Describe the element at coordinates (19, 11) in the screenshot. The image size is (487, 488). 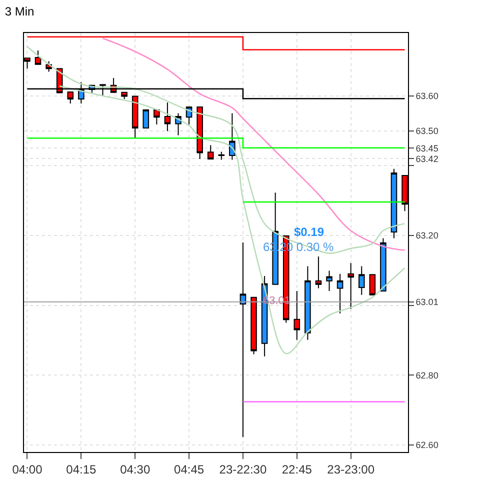
I see `chart-title: 3 Min` at that location.